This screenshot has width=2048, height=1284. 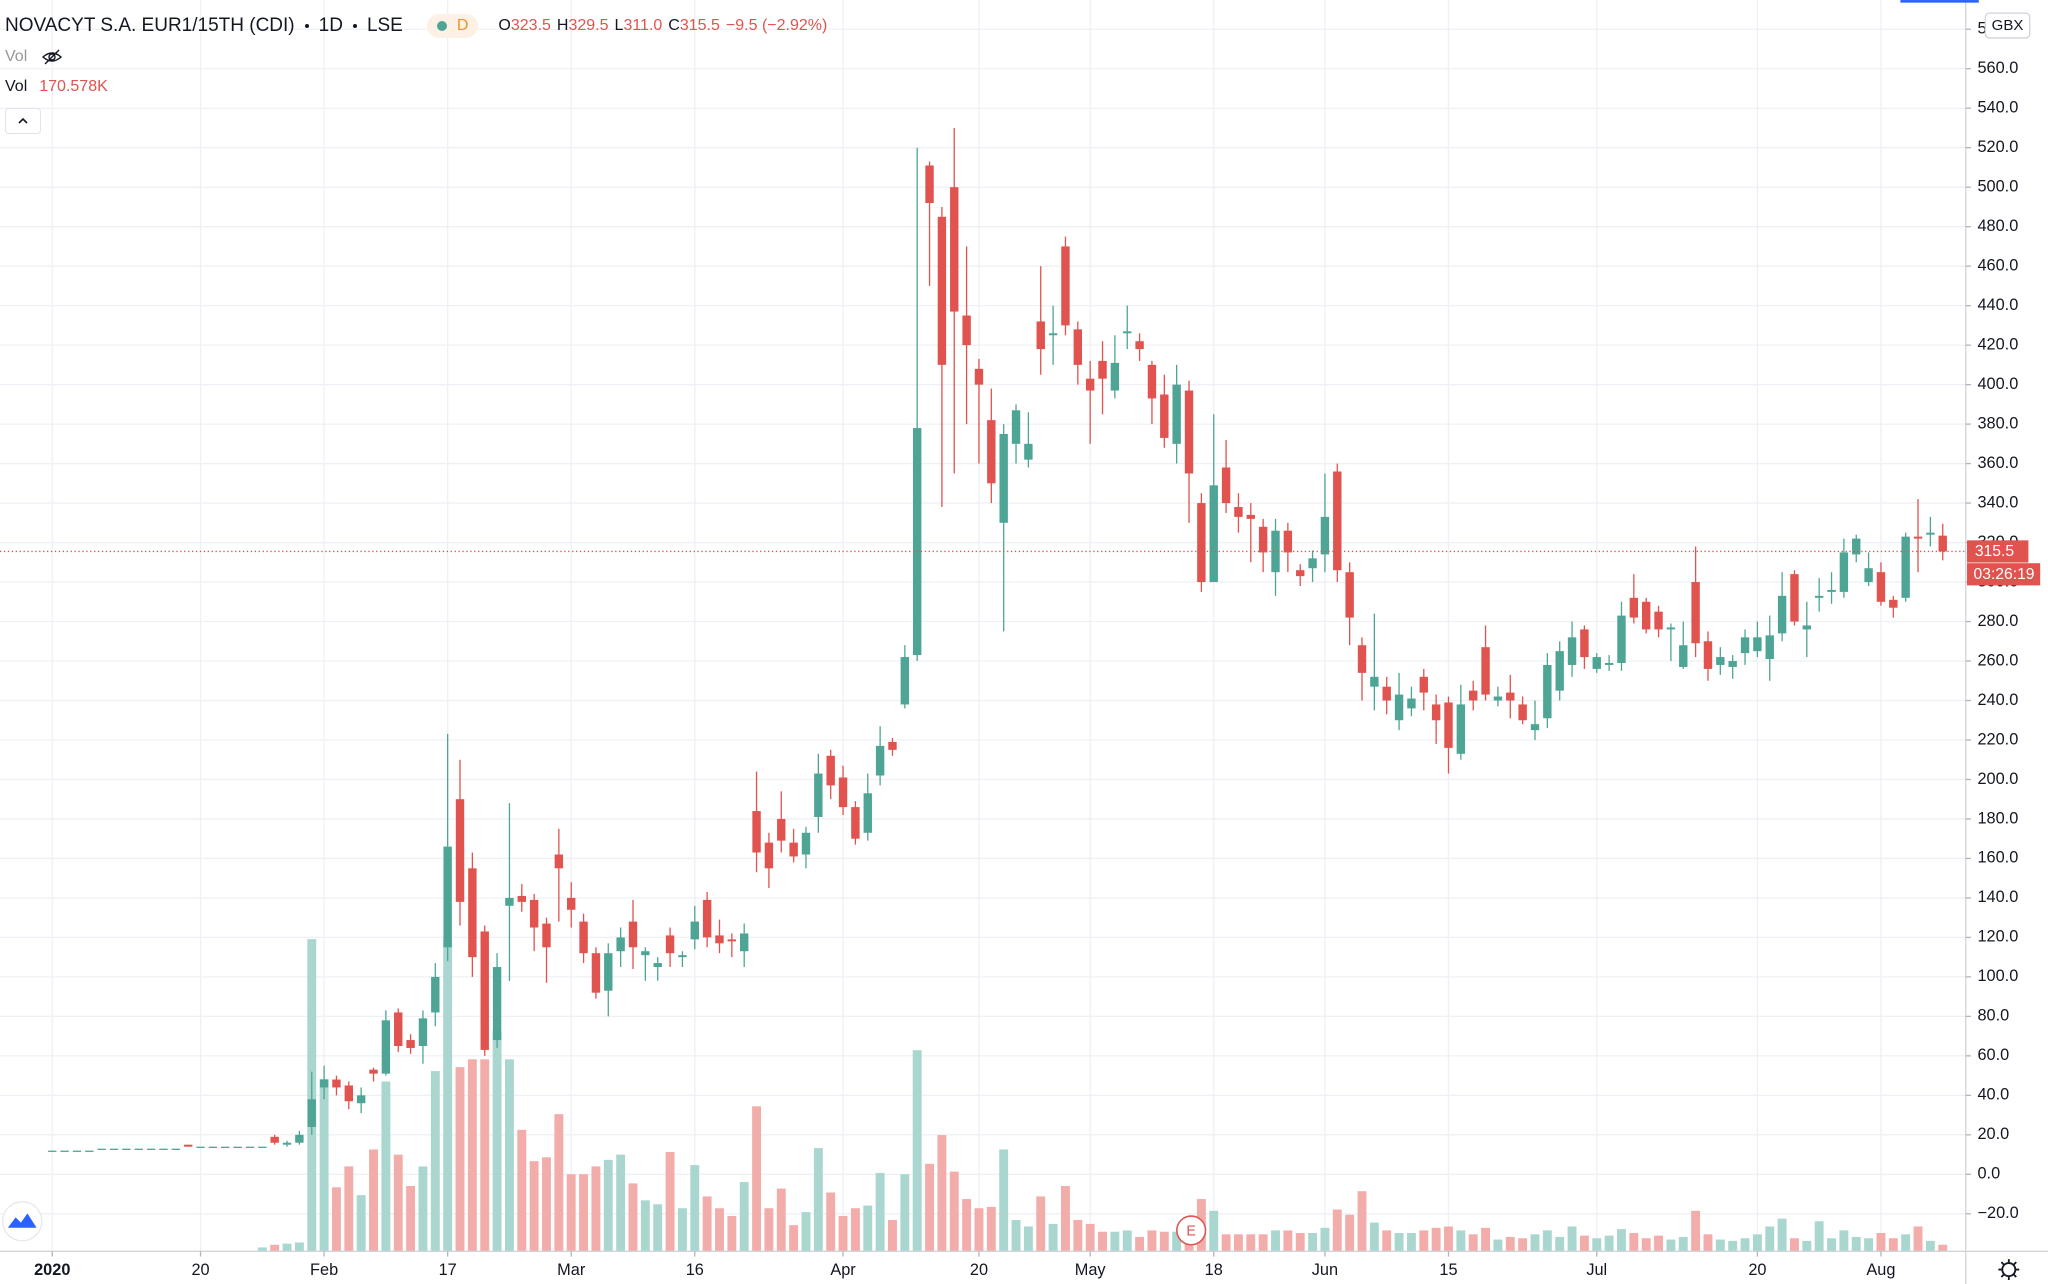 What do you see at coordinates (419, 57) in the screenshot?
I see `volume-study-hidden-row: Vol` at bounding box center [419, 57].